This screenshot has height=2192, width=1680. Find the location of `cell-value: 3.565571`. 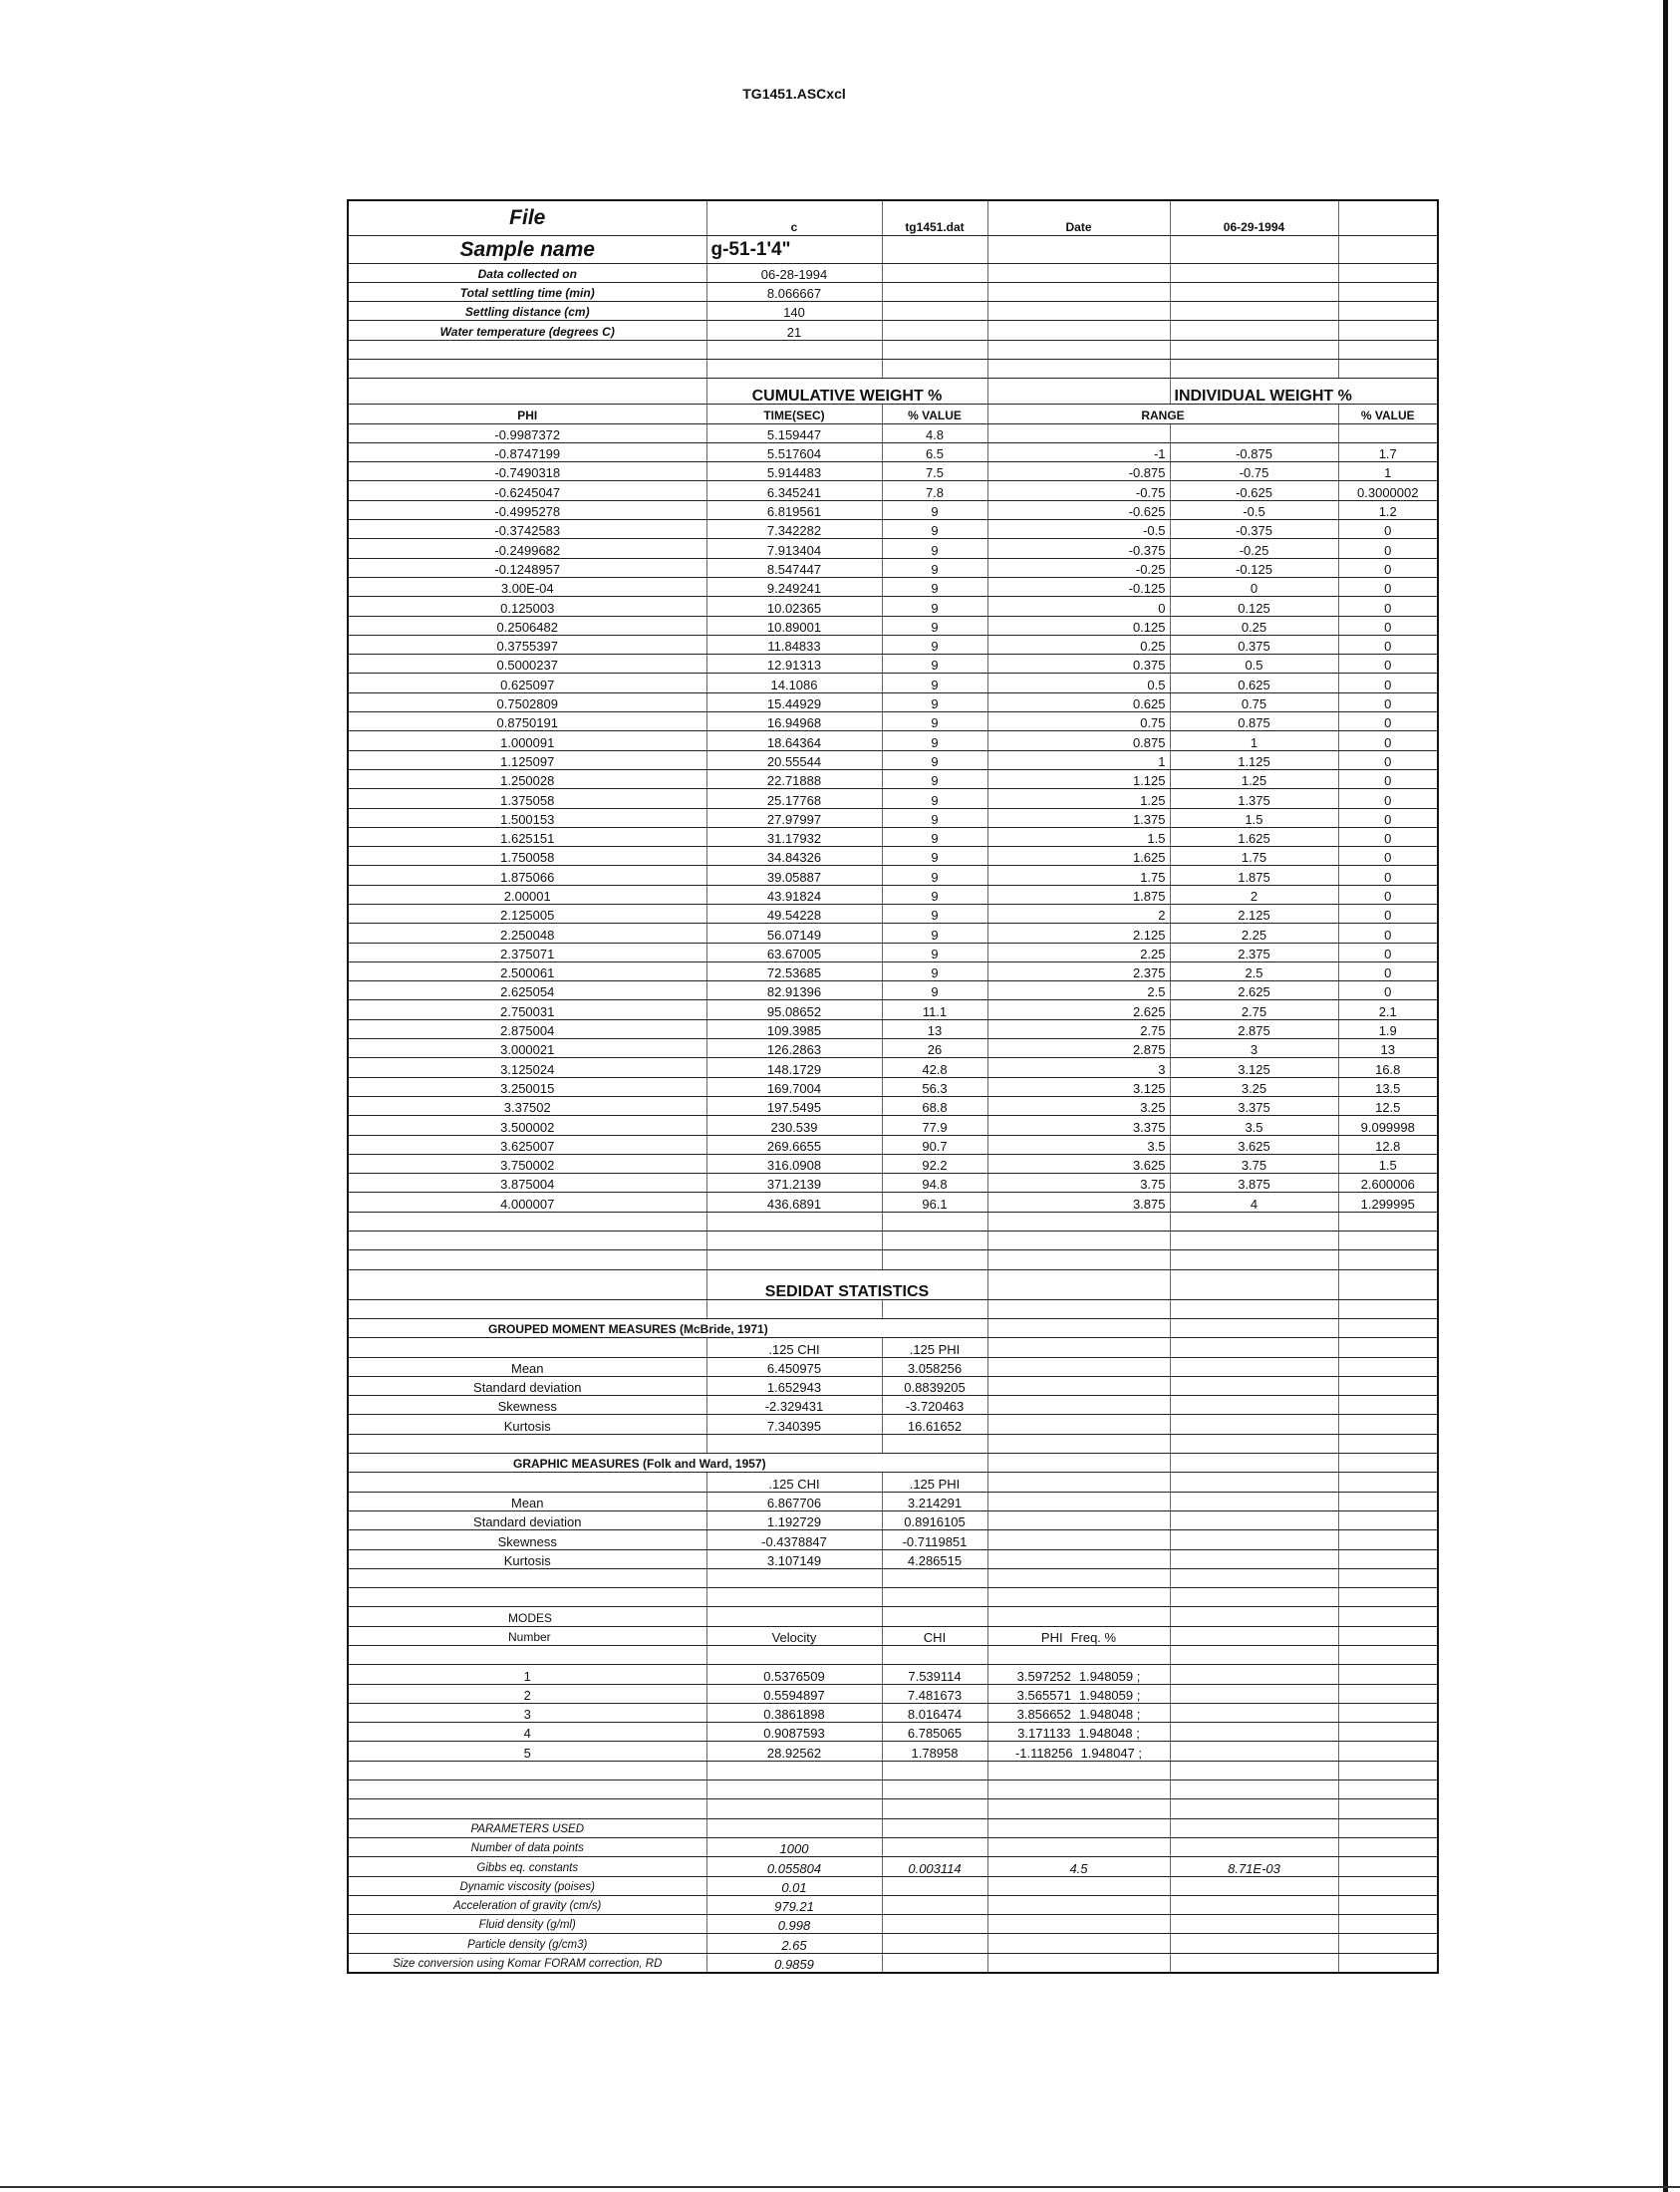

cell-value: 3.565571 is located at coordinates (1043, 1695).